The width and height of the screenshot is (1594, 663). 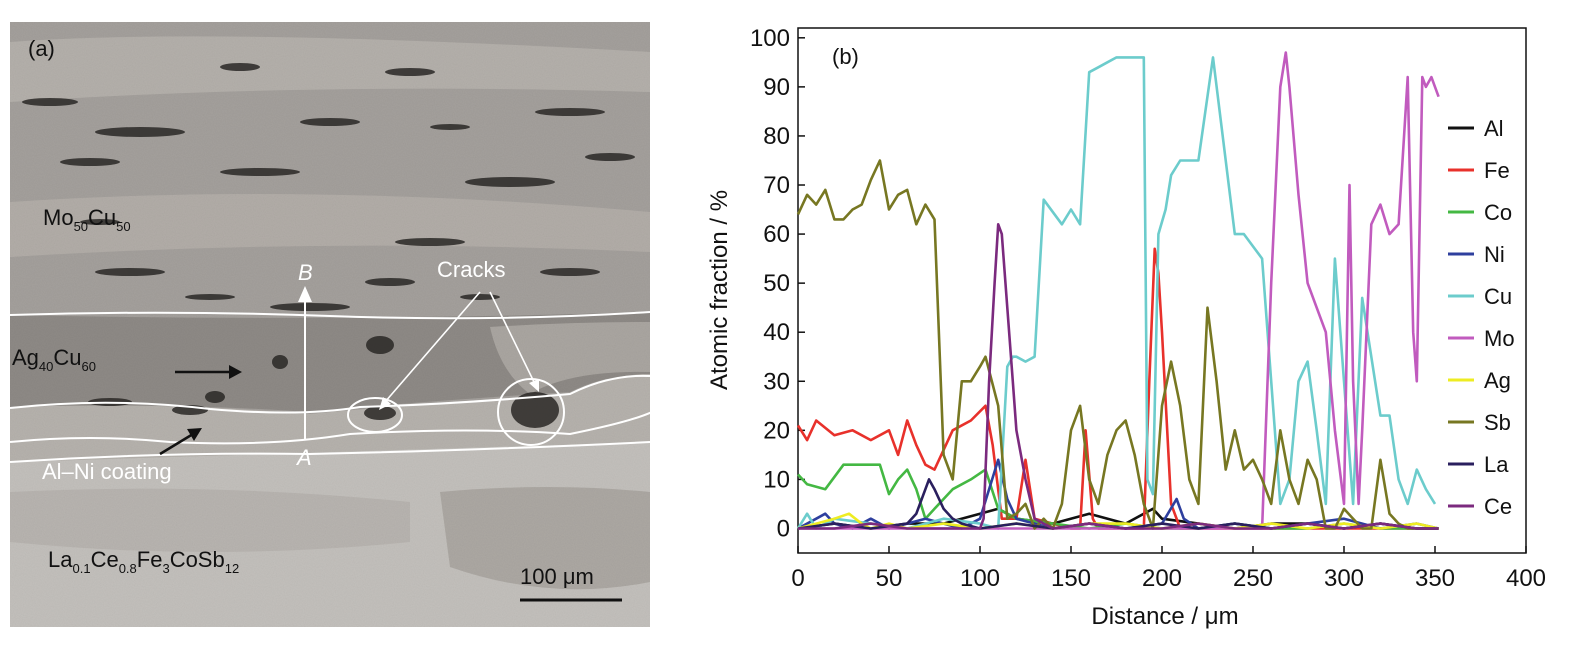 I want to click on x-tick-label: 150, so click(x=1071, y=578).